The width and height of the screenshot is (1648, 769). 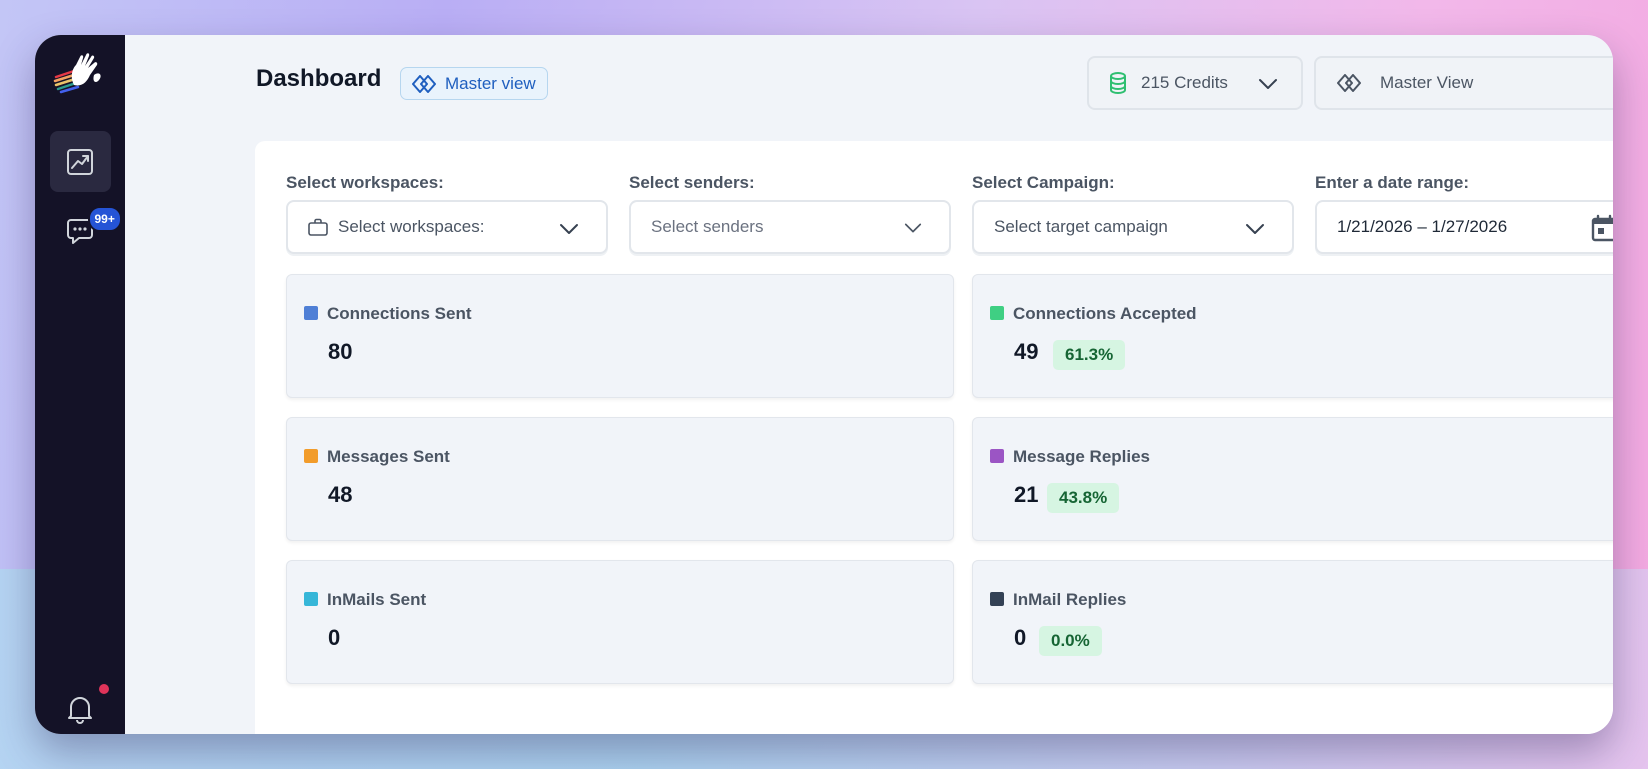 I want to click on stat-card-connections-sent: Connections Sent 80, so click(x=620, y=336).